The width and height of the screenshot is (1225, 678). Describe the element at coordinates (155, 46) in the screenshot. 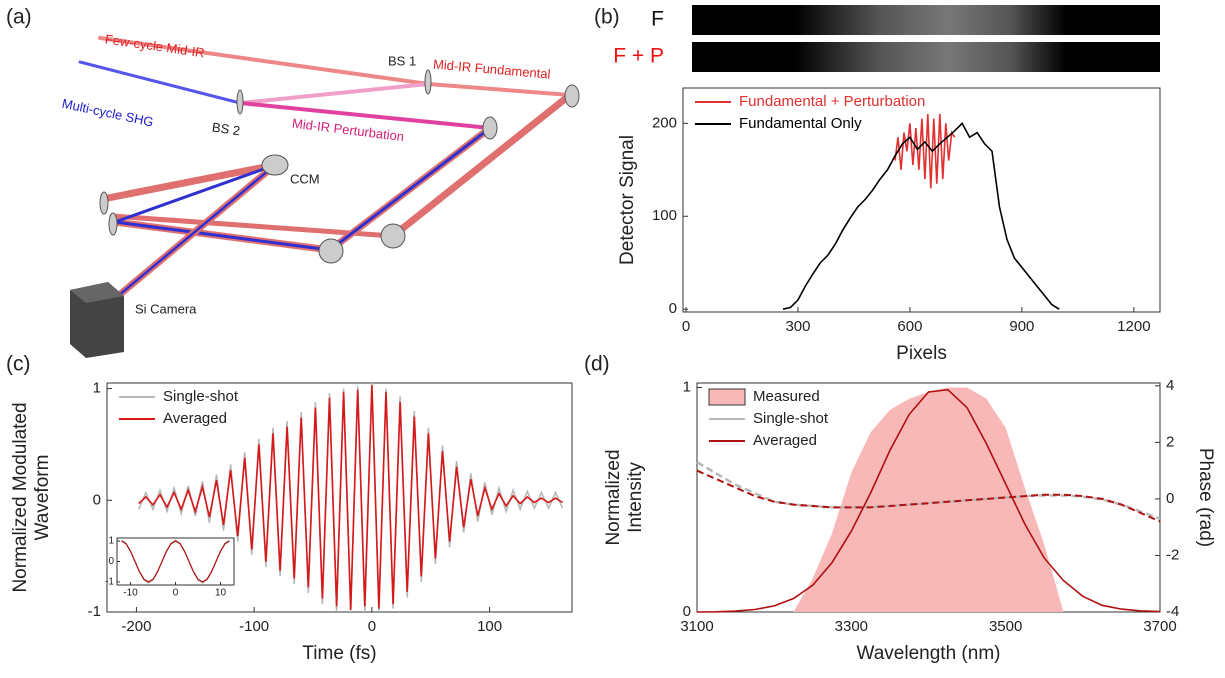

I see `beam-label: Few-cycle Mid-IR` at that location.